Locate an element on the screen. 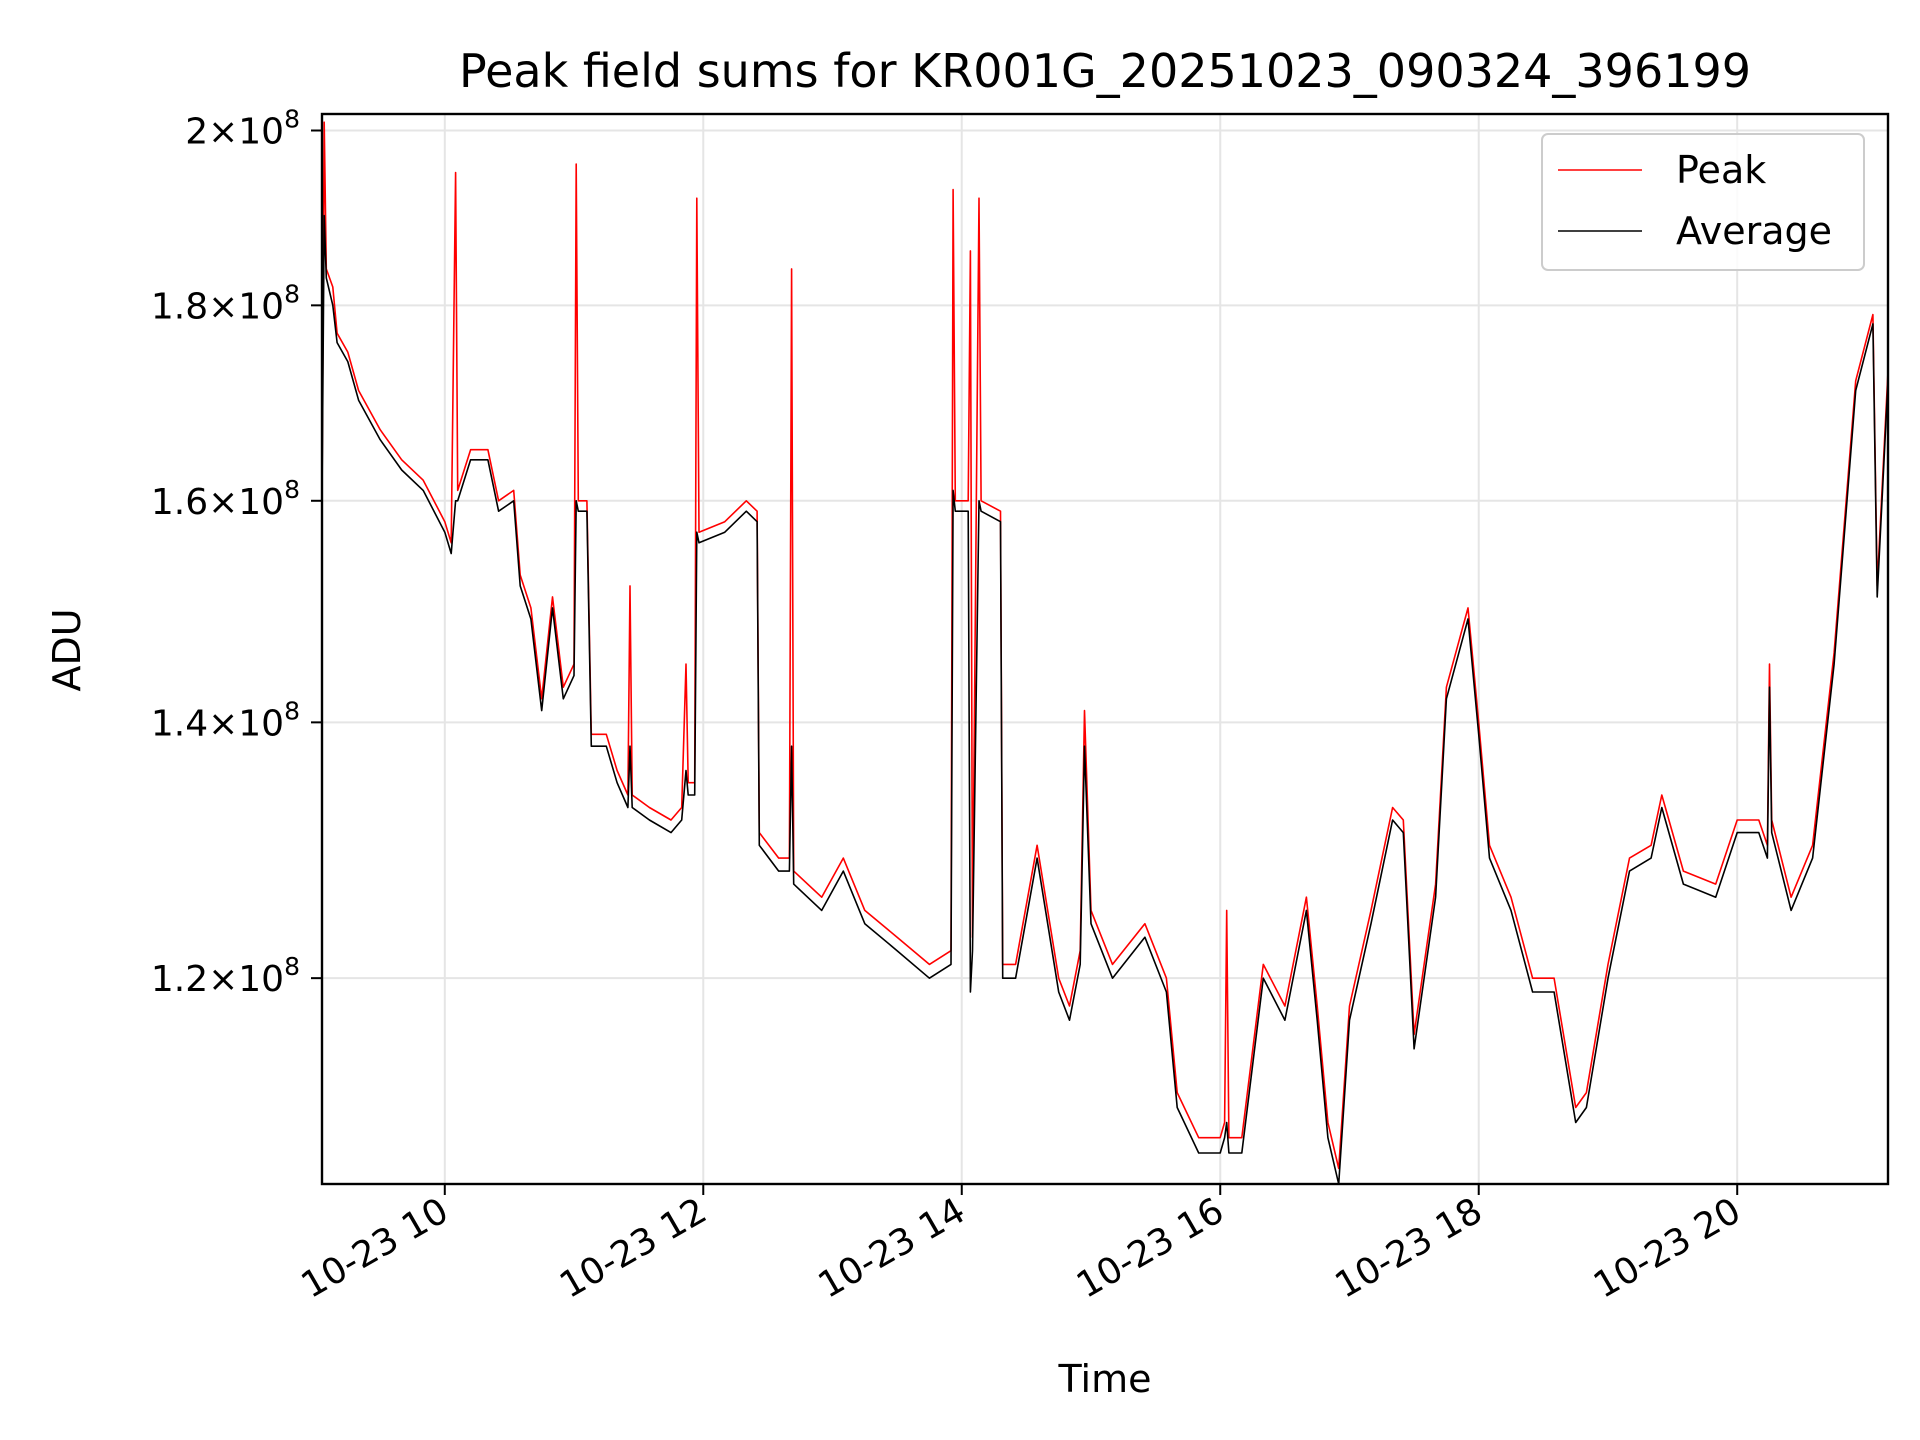 The image size is (1920, 1440). legend-frame is located at coordinates (1703, 202).